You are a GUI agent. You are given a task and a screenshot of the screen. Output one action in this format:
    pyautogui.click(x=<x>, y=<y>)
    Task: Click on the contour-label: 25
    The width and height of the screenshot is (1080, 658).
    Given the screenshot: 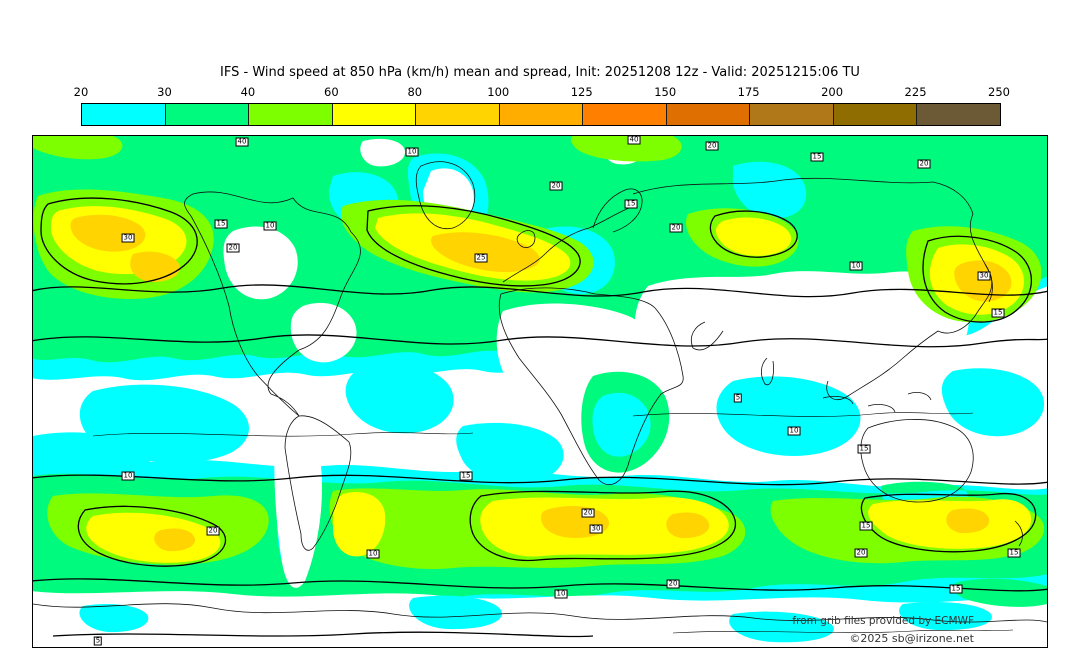 What is the action you would take?
    pyautogui.click(x=481, y=258)
    